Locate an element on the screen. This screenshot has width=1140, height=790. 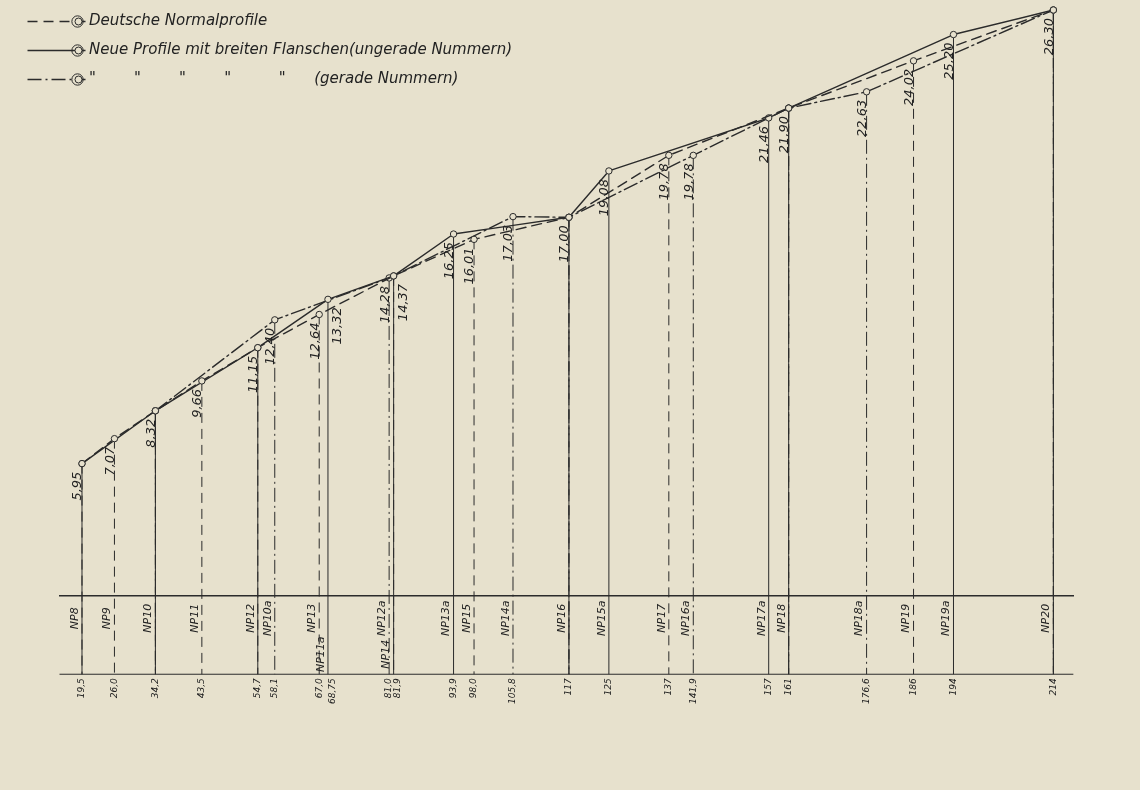
text: NP16 is located at coordinates (561, 618).